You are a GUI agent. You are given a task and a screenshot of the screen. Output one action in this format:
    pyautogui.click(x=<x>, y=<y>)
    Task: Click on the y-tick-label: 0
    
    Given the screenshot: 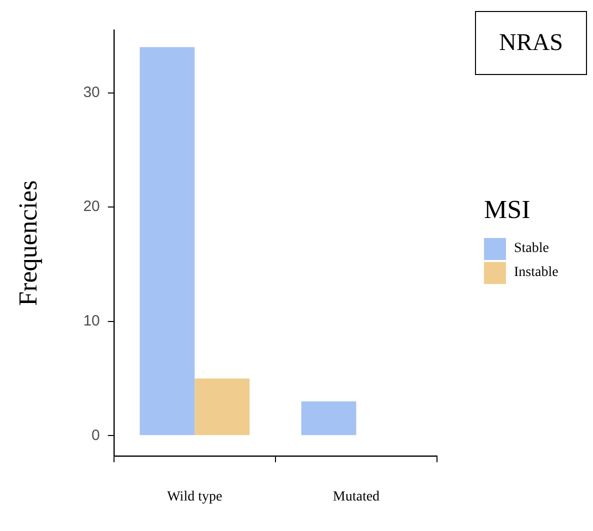 What is the action you would take?
    pyautogui.click(x=96, y=435)
    